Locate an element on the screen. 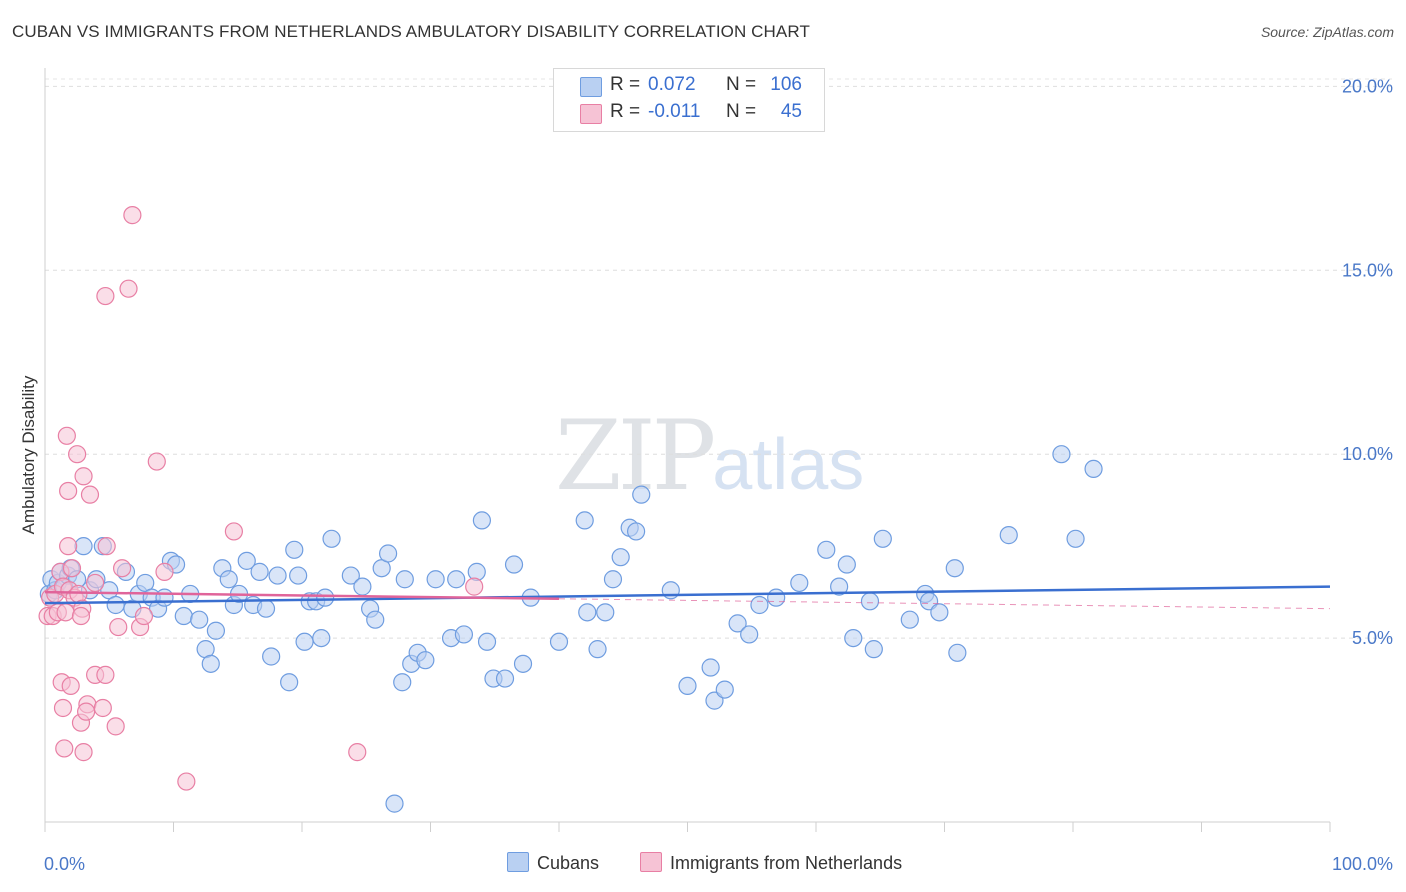 The image size is (1406, 892). netherlands-trend-line is located at coordinates (302, 595).